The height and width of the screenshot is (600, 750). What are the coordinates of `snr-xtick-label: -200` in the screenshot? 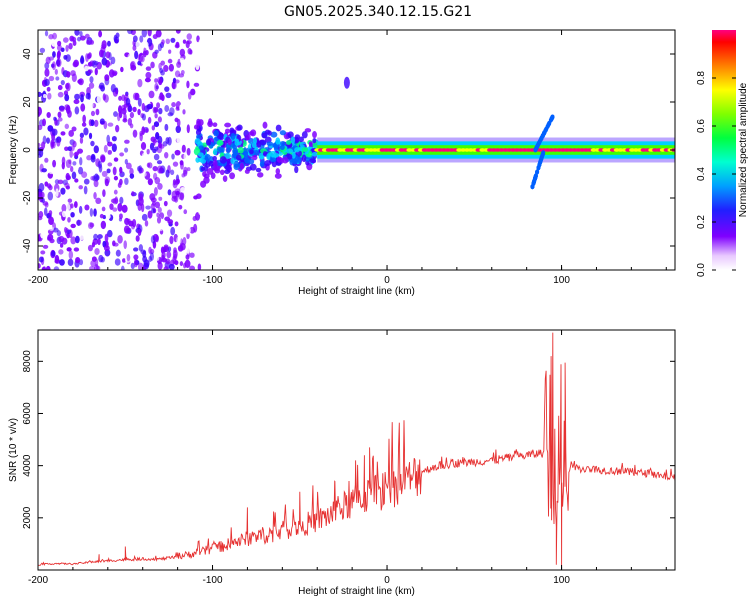 It's located at (38, 580).